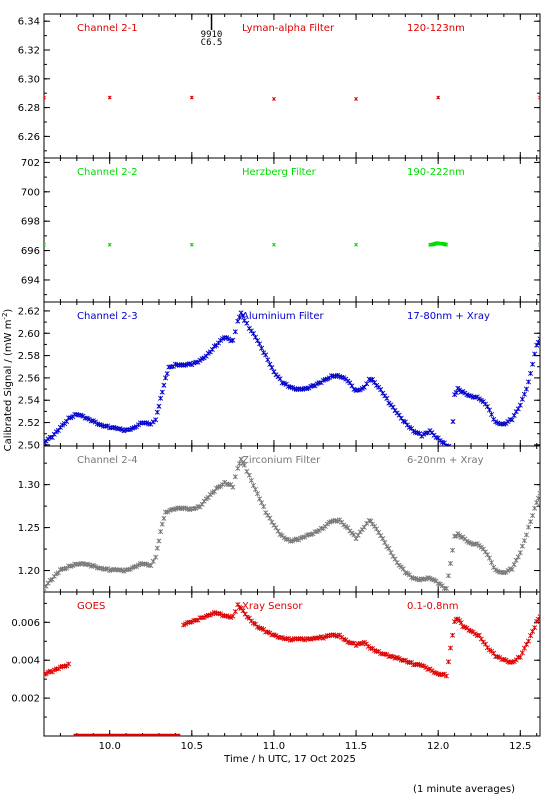  What do you see at coordinates (356, 746) in the screenshot?
I see `x-tick-label: 11.5` at bounding box center [356, 746].